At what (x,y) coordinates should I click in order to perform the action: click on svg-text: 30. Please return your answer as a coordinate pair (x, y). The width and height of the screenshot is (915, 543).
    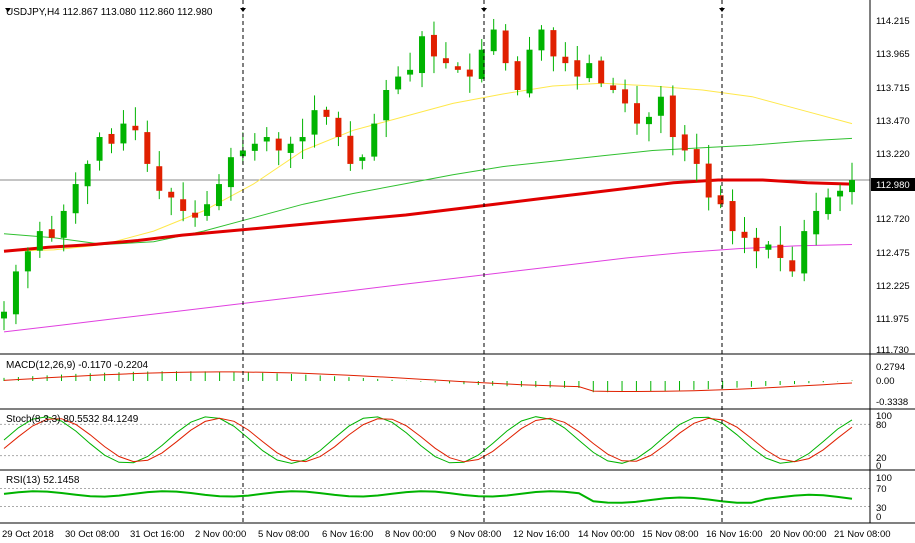
    Looking at the image, I should click on (881, 508).